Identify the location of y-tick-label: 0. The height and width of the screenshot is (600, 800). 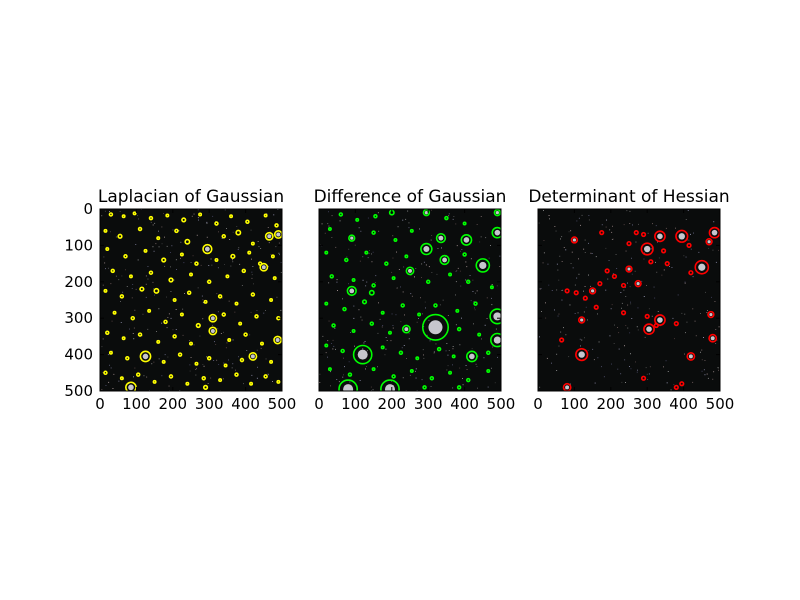
(88, 209).